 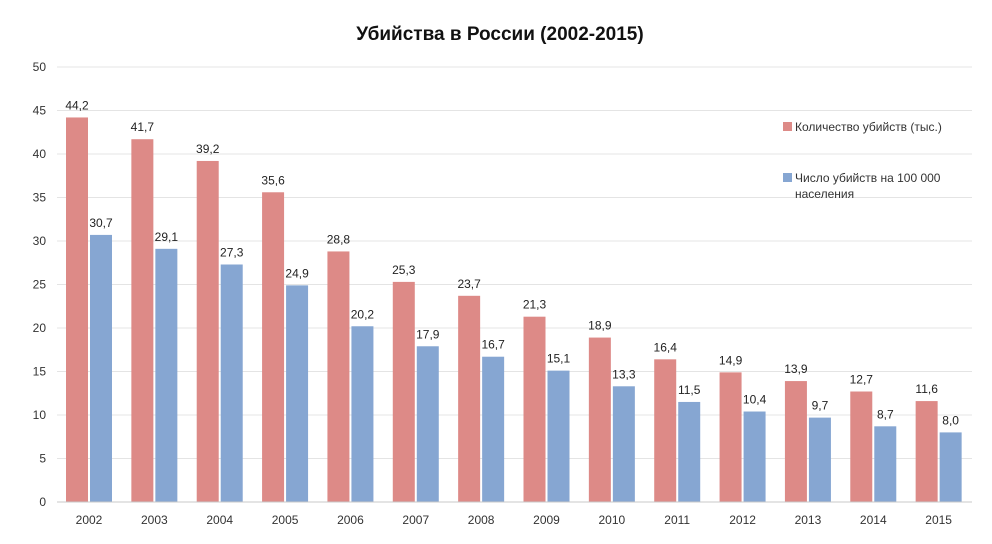 What do you see at coordinates (40, 111) in the screenshot?
I see `y-tick-label: 45` at bounding box center [40, 111].